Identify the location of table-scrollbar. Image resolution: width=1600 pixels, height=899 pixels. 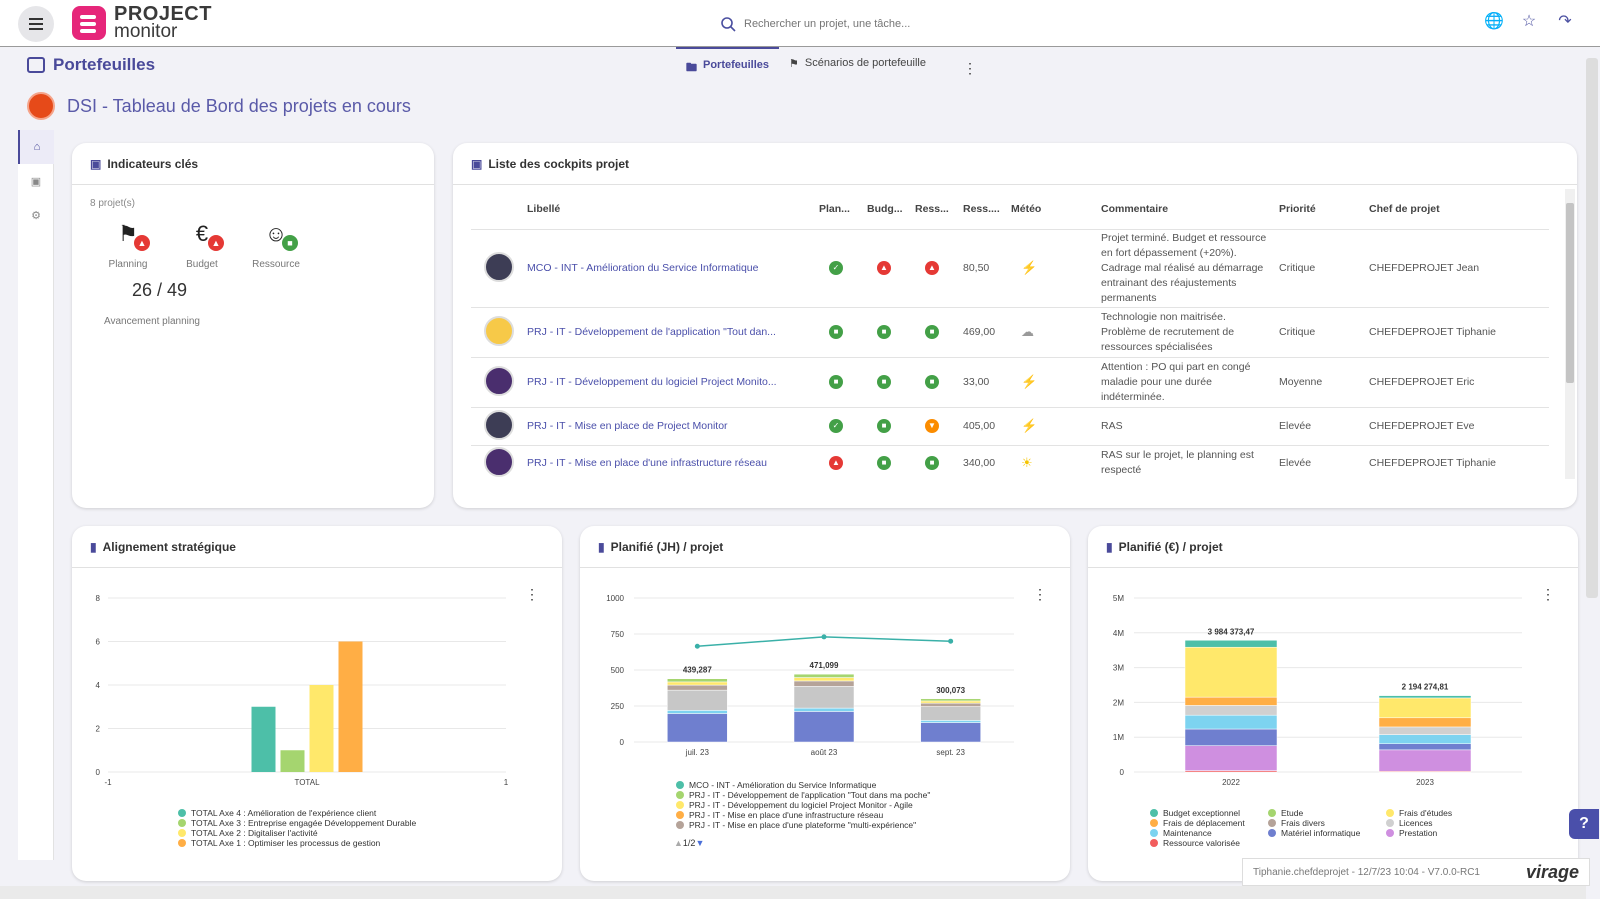
(1570, 334).